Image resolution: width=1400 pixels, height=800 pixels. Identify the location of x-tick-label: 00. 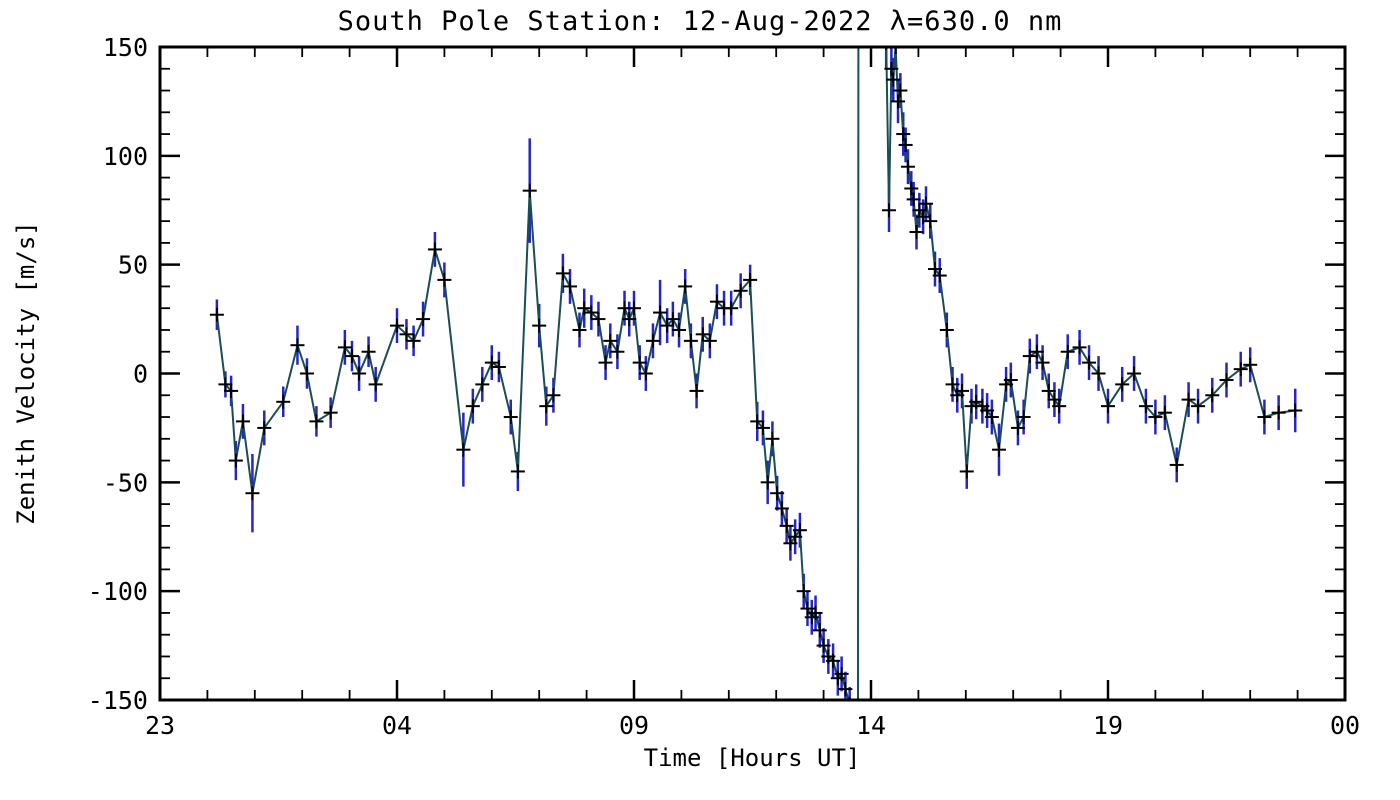
(1345, 725).